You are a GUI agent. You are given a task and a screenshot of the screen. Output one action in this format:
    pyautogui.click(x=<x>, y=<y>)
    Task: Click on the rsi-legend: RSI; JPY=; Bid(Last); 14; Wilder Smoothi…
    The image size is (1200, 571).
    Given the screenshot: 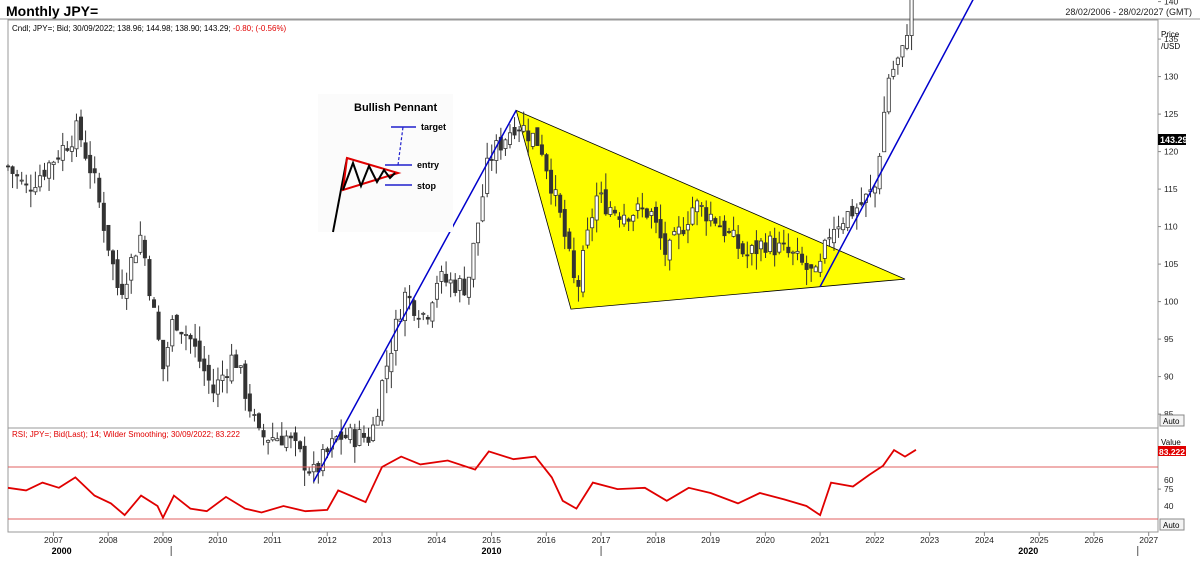 What is the action you would take?
    pyautogui.click(x=126, y=434)
    